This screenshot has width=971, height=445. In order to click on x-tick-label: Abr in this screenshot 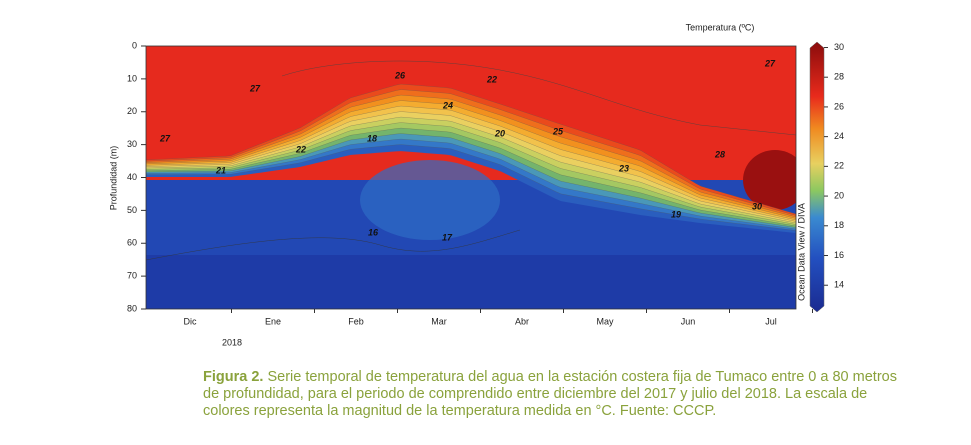, I will do `click(522, 321)`.